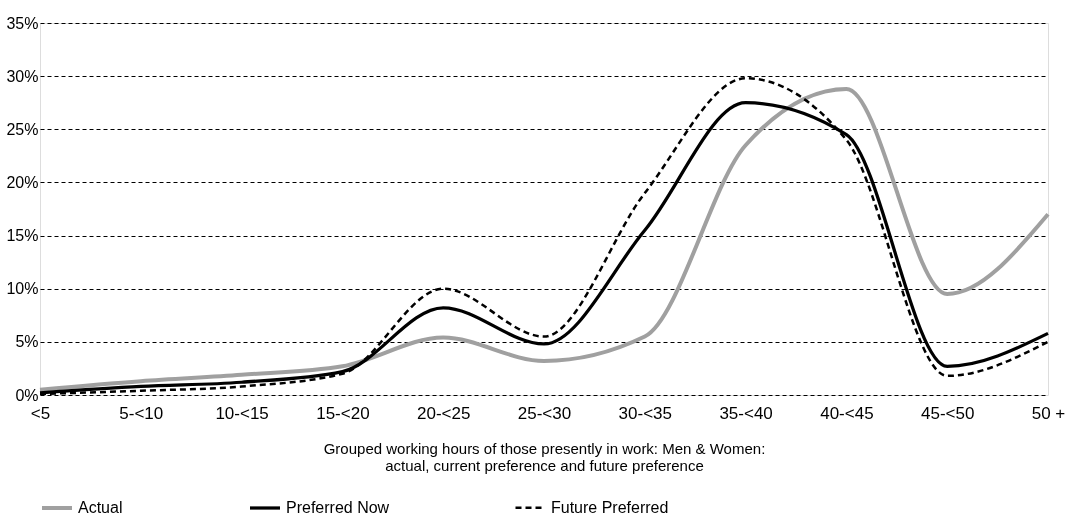 The height and width of the screenshot is (531, 1085). I want to click on y-tick-label: 0%, so click(27, 395).